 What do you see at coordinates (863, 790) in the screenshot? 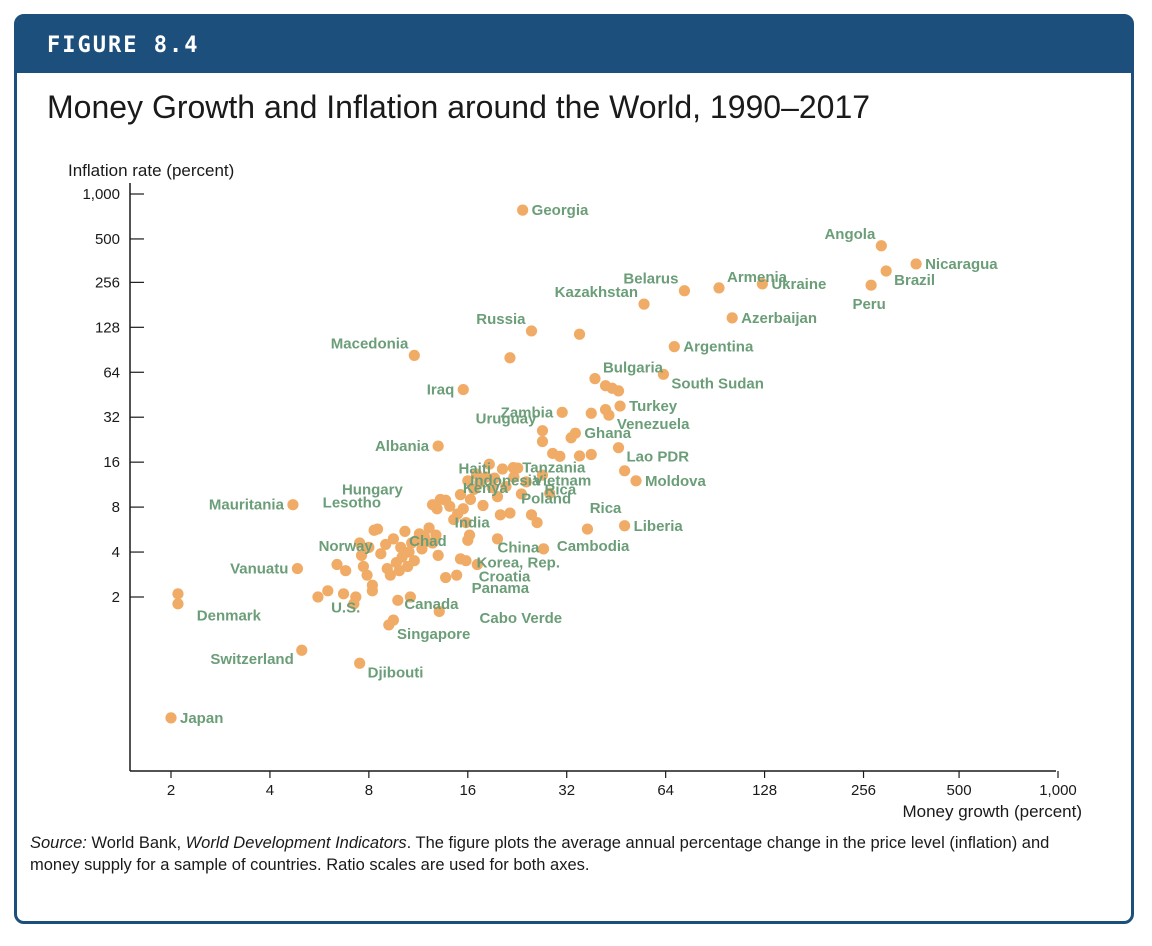
I see `x-tick-label: 256` at bounding box center [863, 790].